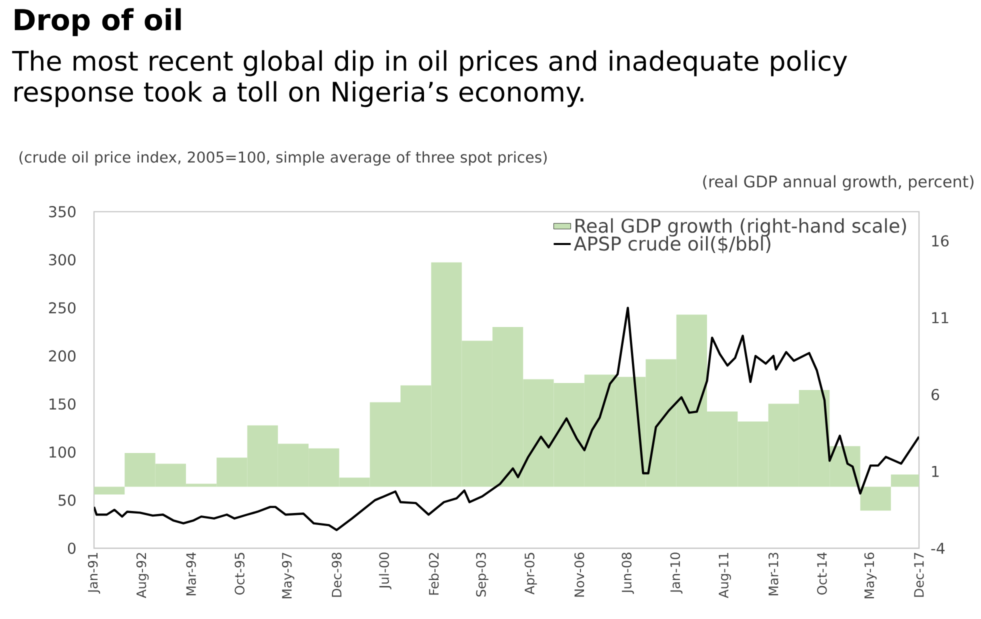 The width and height of the screenshot is (981, 619). I want to click on chart-title: Drop of oil, so click(97, 22).